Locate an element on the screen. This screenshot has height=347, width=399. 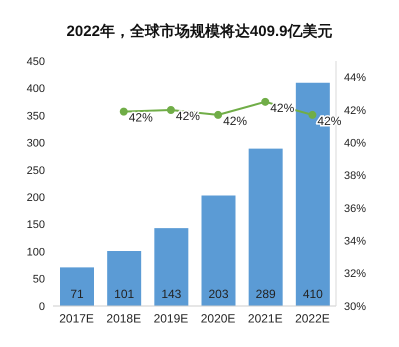
y-tick-label: 100 is located at coordinates (35, 252).